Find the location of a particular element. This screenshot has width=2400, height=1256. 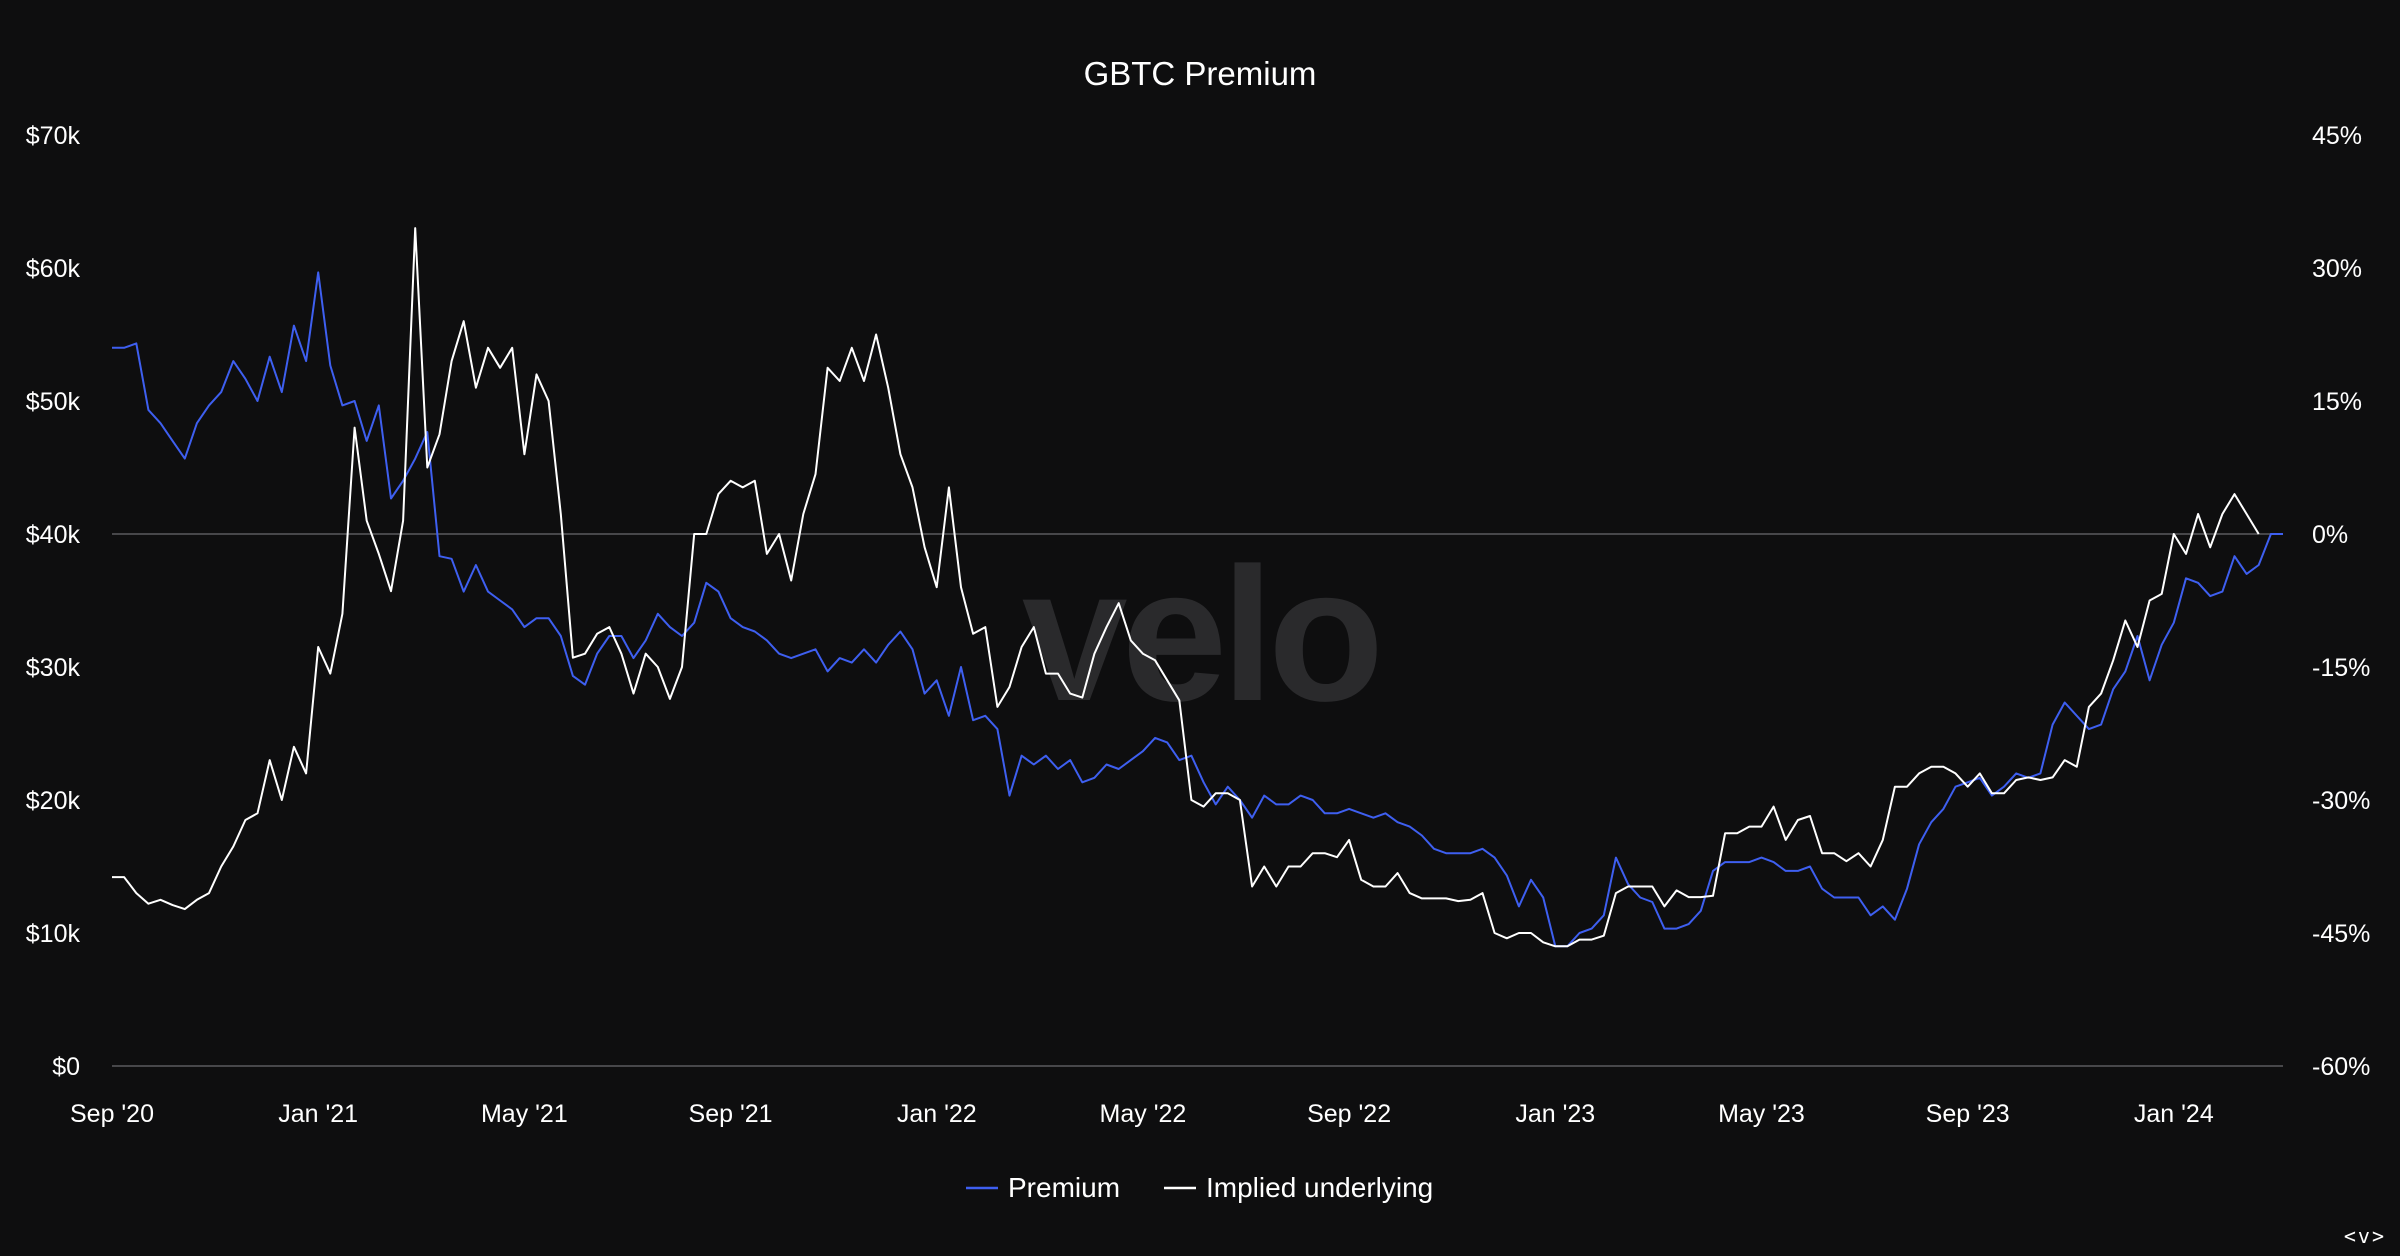

x-axis-tick-label: Jan '23 is located at coordinates (1555, 1114).